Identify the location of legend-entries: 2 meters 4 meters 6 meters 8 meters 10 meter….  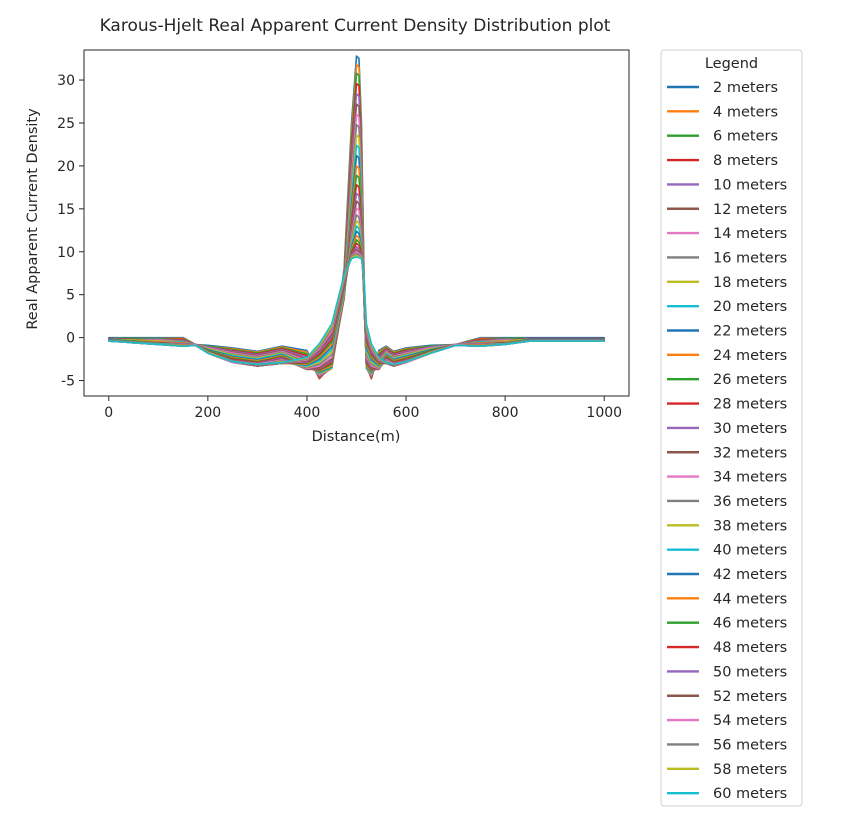
(727, 441).